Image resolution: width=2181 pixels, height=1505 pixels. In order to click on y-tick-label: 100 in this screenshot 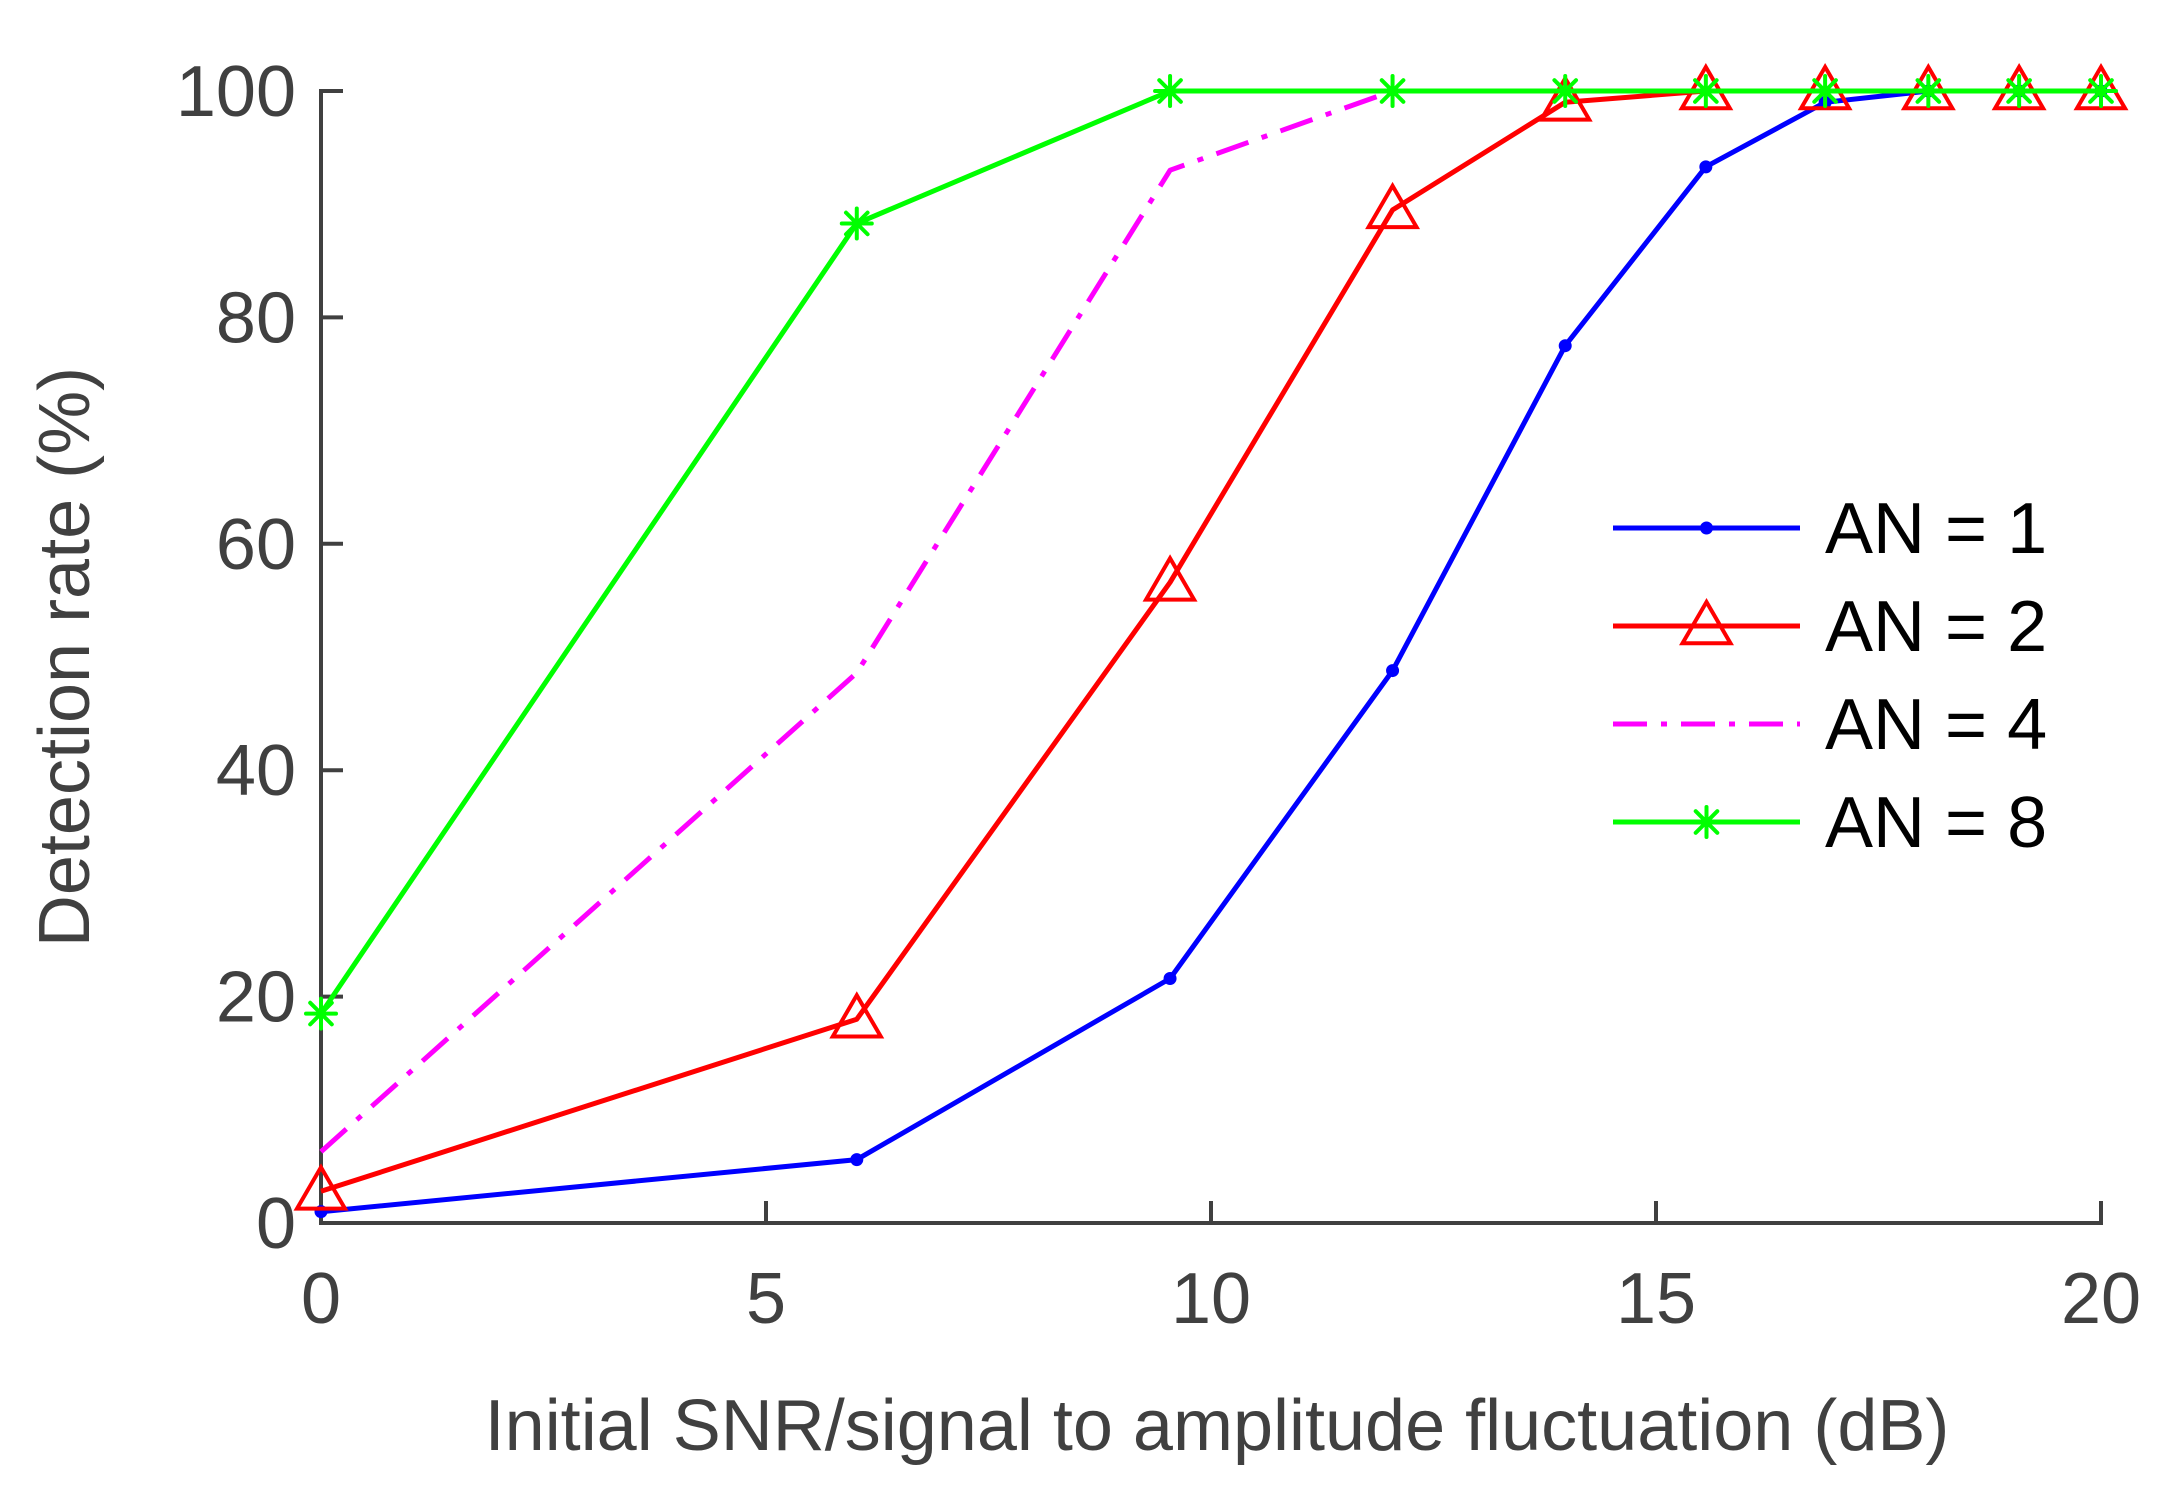, I will do `click(236, 92)`.